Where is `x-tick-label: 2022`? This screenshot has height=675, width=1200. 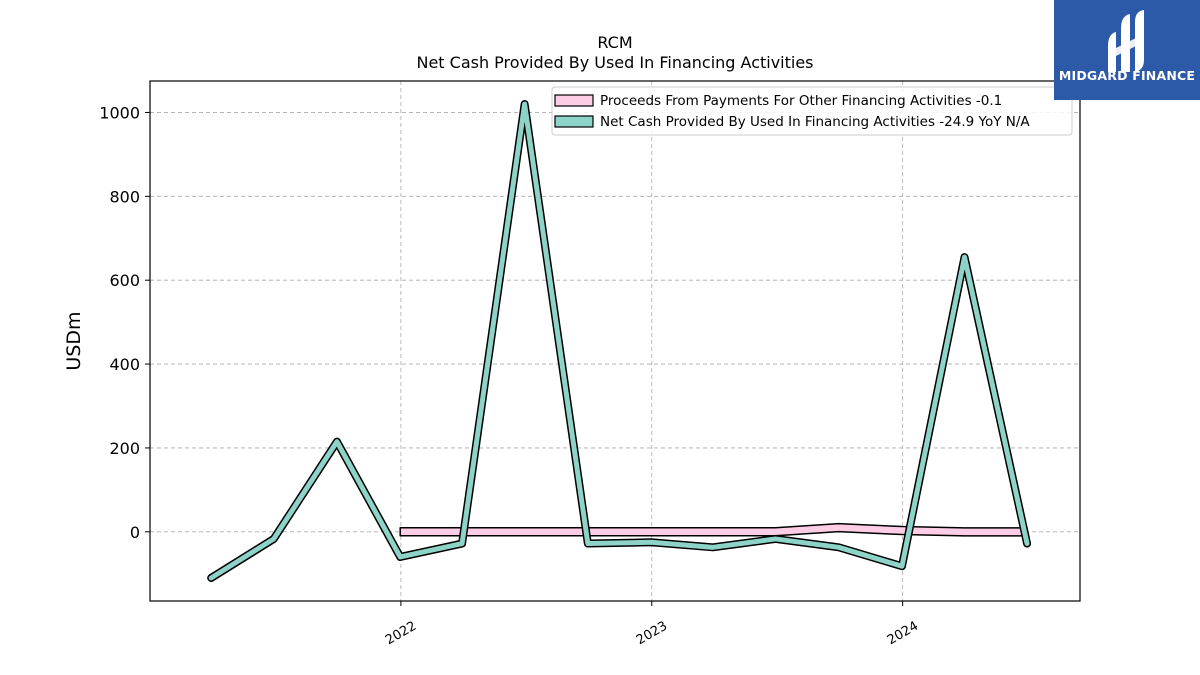
x-tick-label: 2022 is located at coordinates (401, 634).